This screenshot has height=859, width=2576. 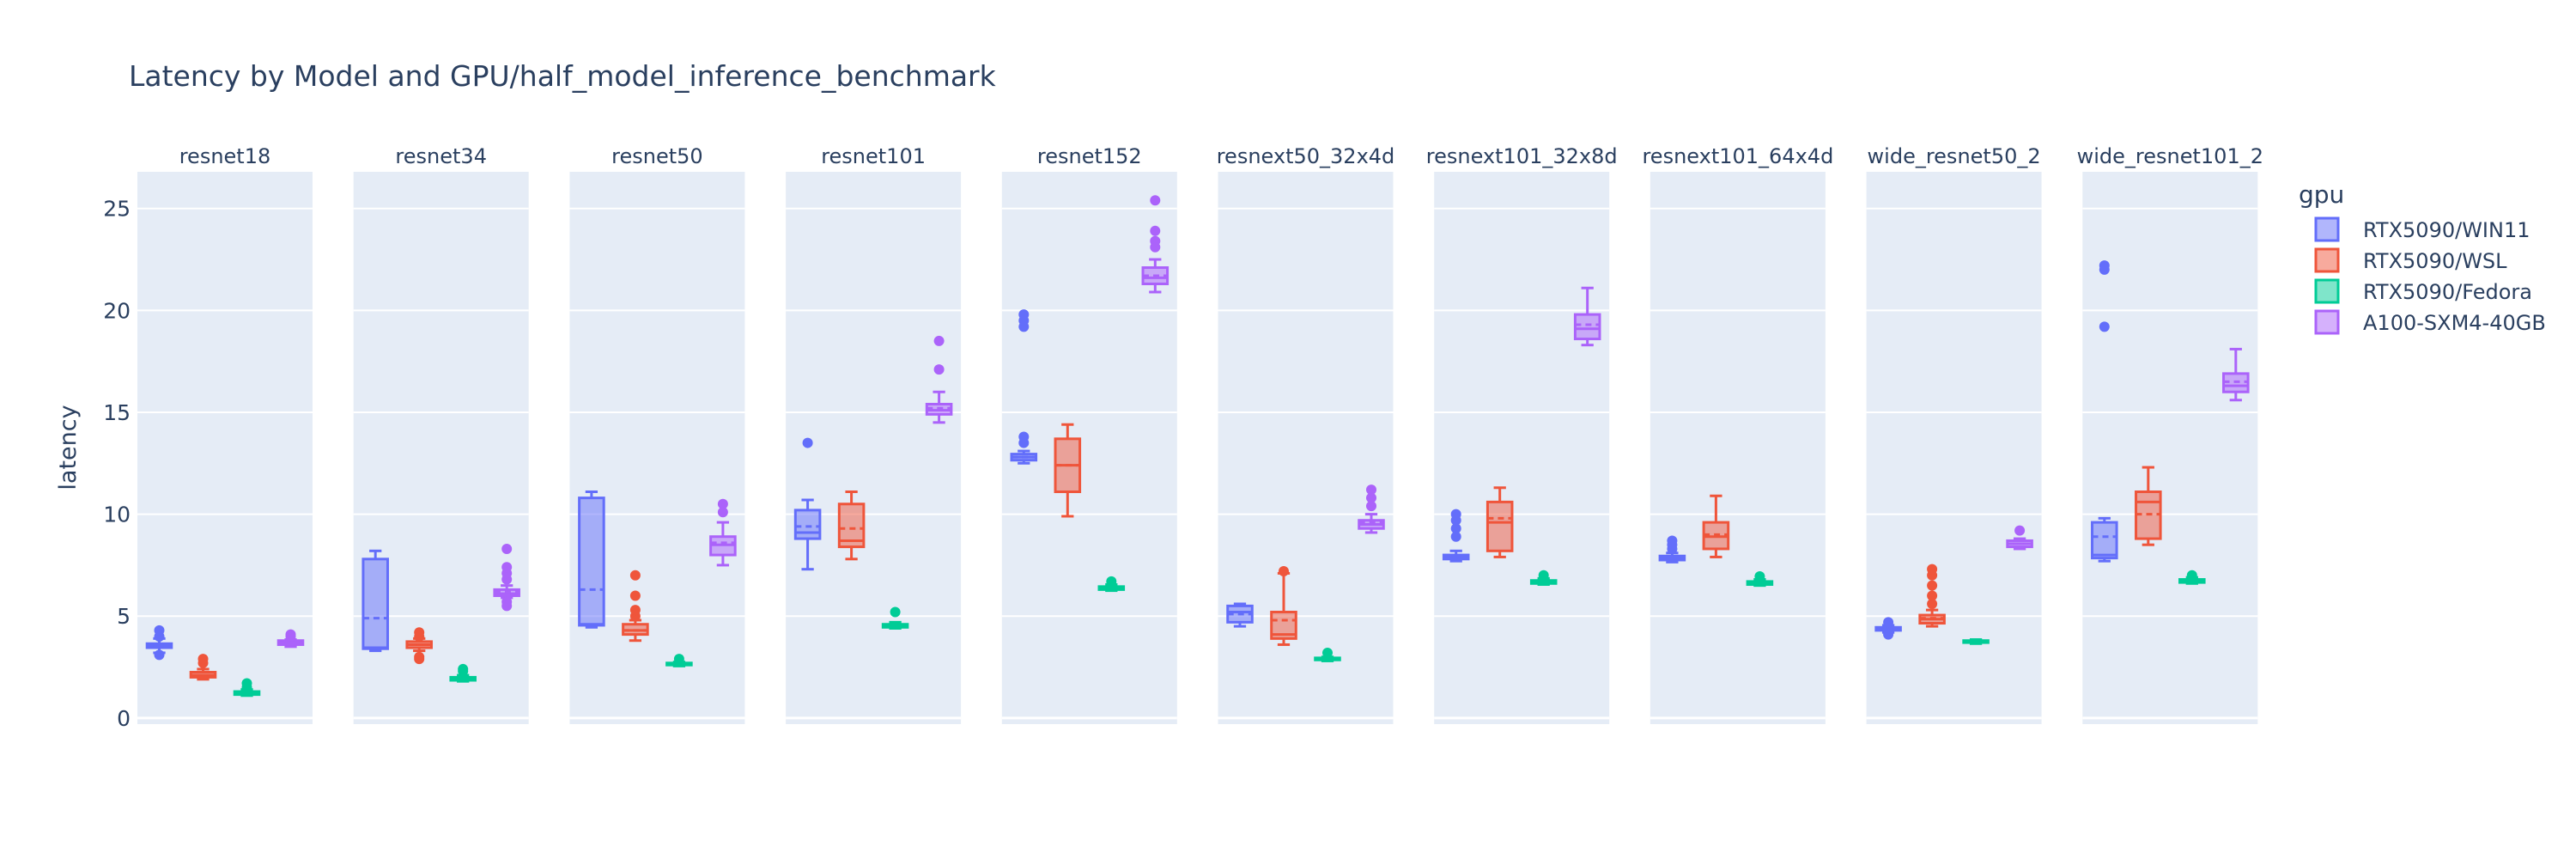 I want to click on panel-label: wide_resnet101_2, so click(x=2170, y=156).